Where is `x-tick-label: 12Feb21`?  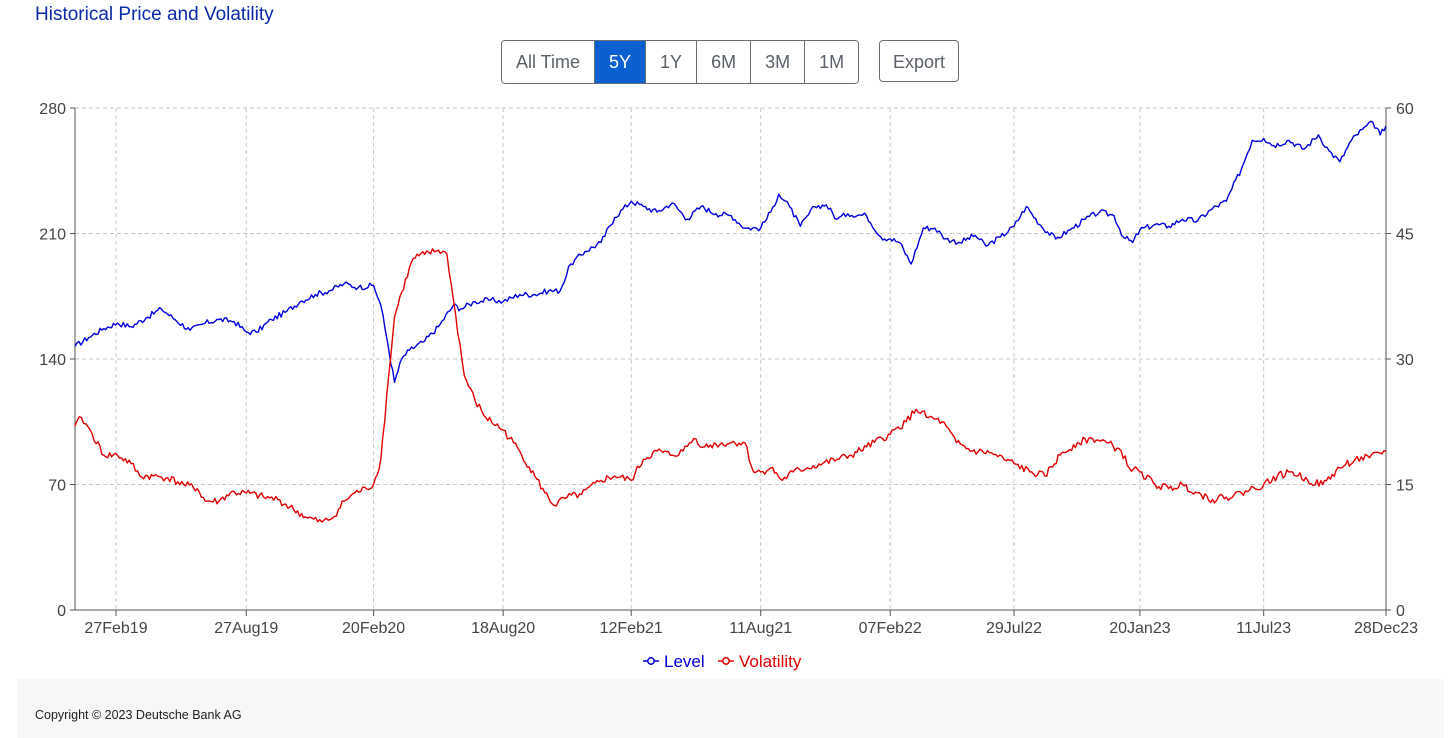
x-tick-label: 12Feb21 is located at coordinates (631, 628).